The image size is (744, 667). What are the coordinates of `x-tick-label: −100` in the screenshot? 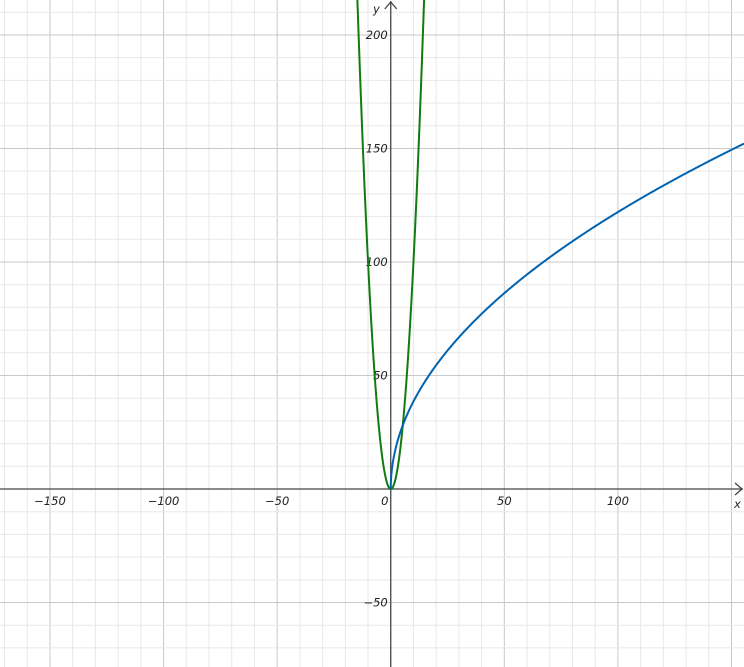 It's located at (164, 501).